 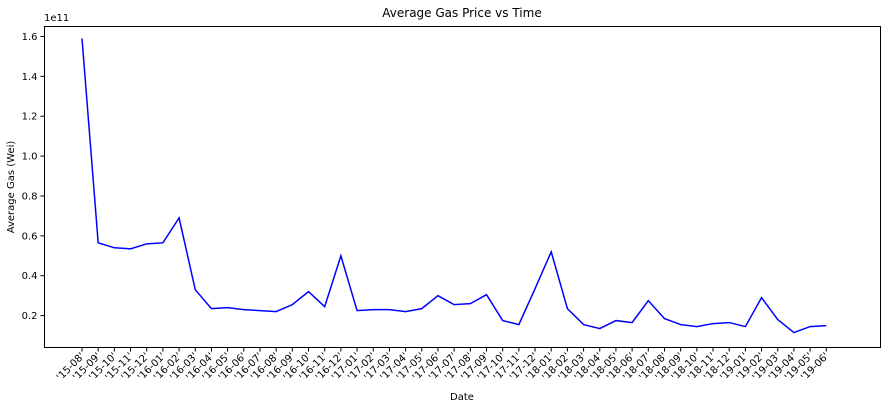 What do you see at coordinates (11, 187) in the screenshot?
I see `y-axis-label: Average Gas (Wei)` at bounding box center [11, 187].